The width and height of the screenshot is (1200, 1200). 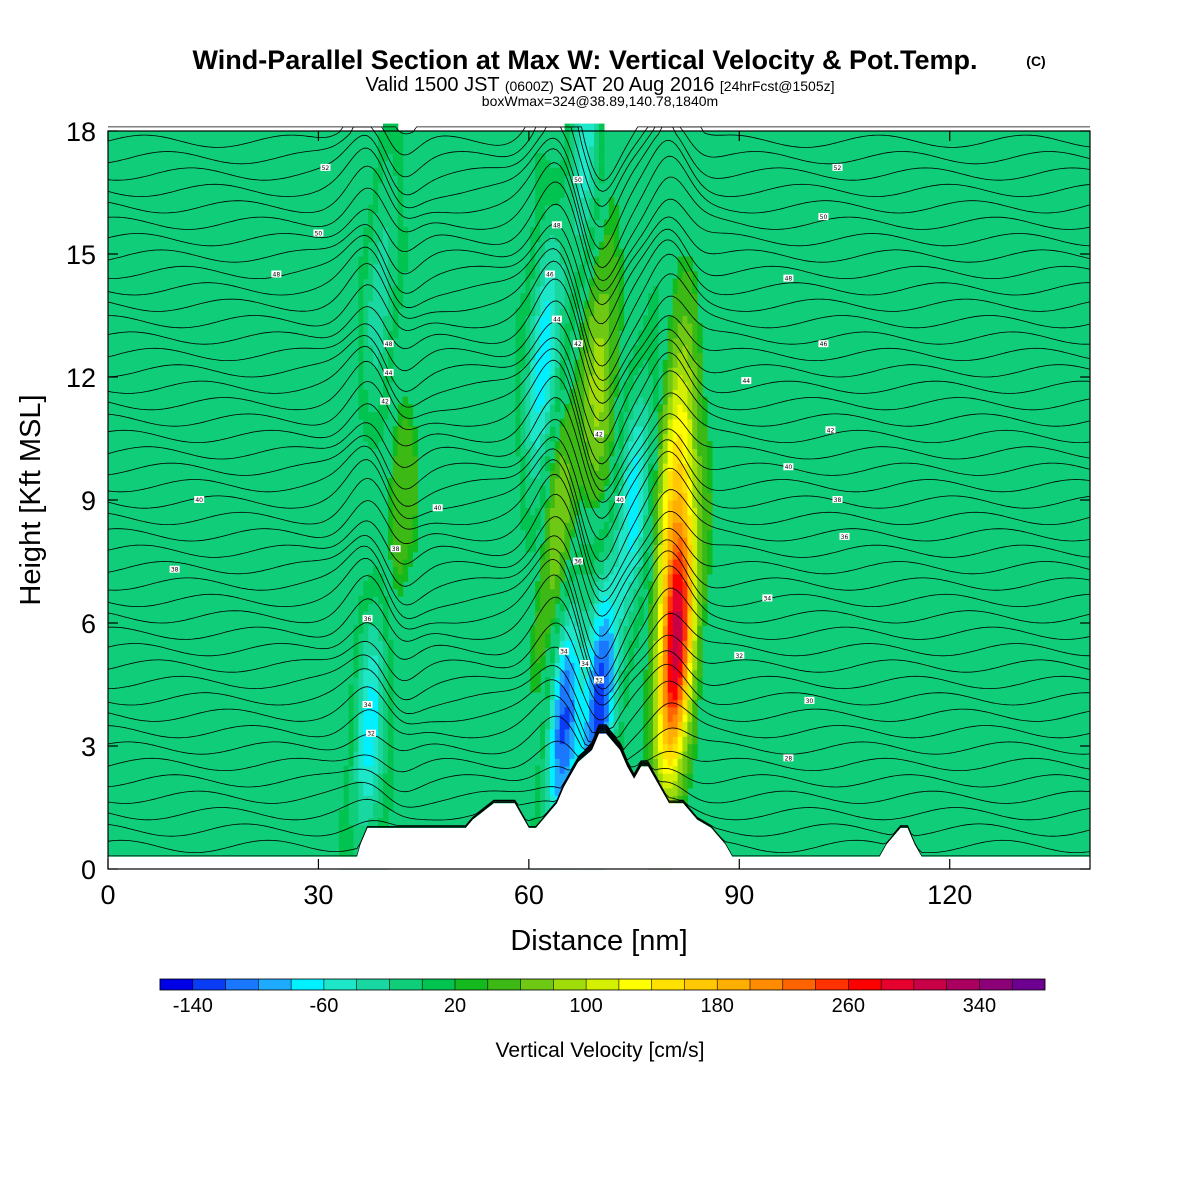 What do you see at coordinates (396, 549) in the screenshot?
I see `svg-text: 38` at bounding box center [396, 549].